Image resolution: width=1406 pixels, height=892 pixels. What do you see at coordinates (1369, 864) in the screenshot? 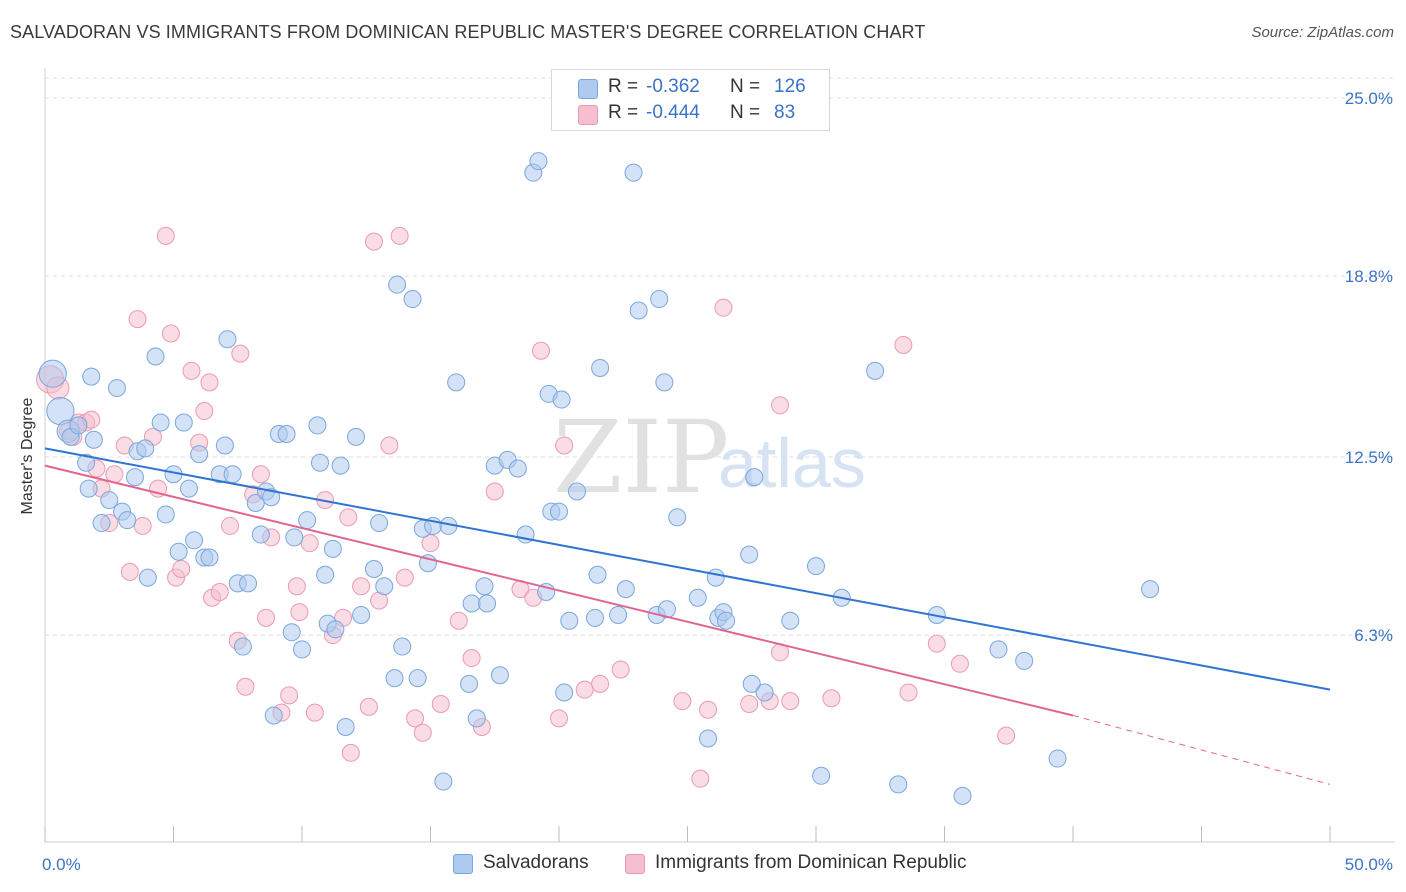
I see `x-tick-label-1: 50.0%` at bounding box center [1369, 864].